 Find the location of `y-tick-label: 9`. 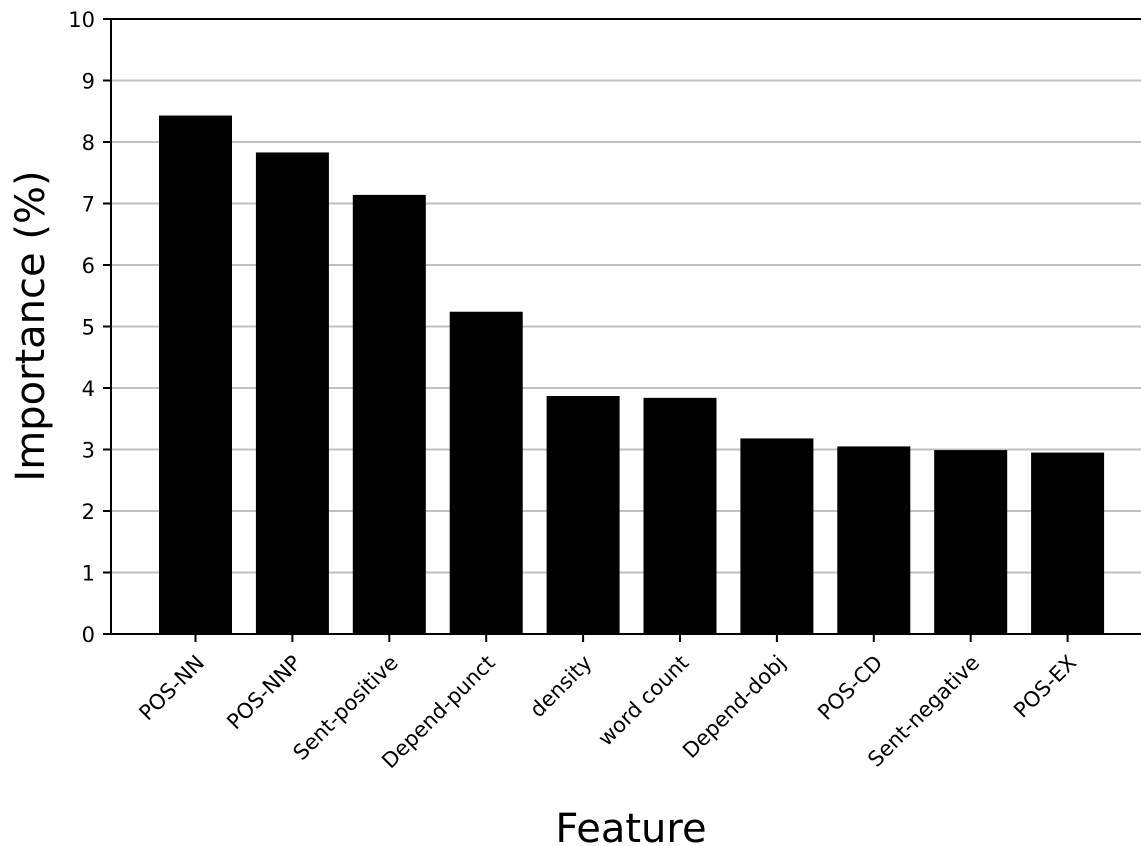

y-tick-label: 9 is located at coordinates (88, 82).